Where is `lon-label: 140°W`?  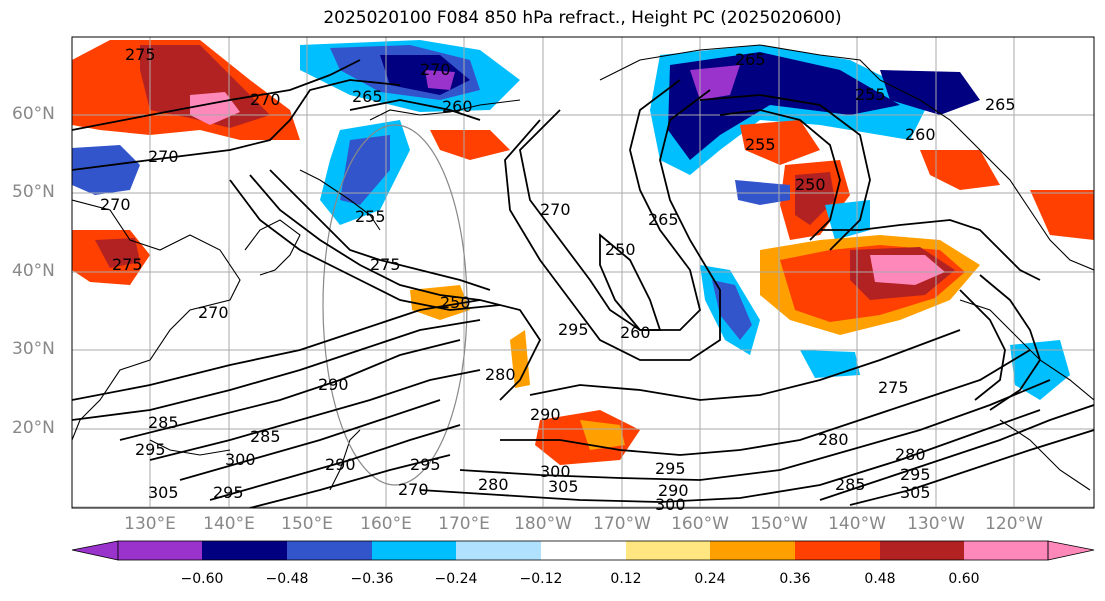 lon-label: 140°W is located at coordinates (857, 524).